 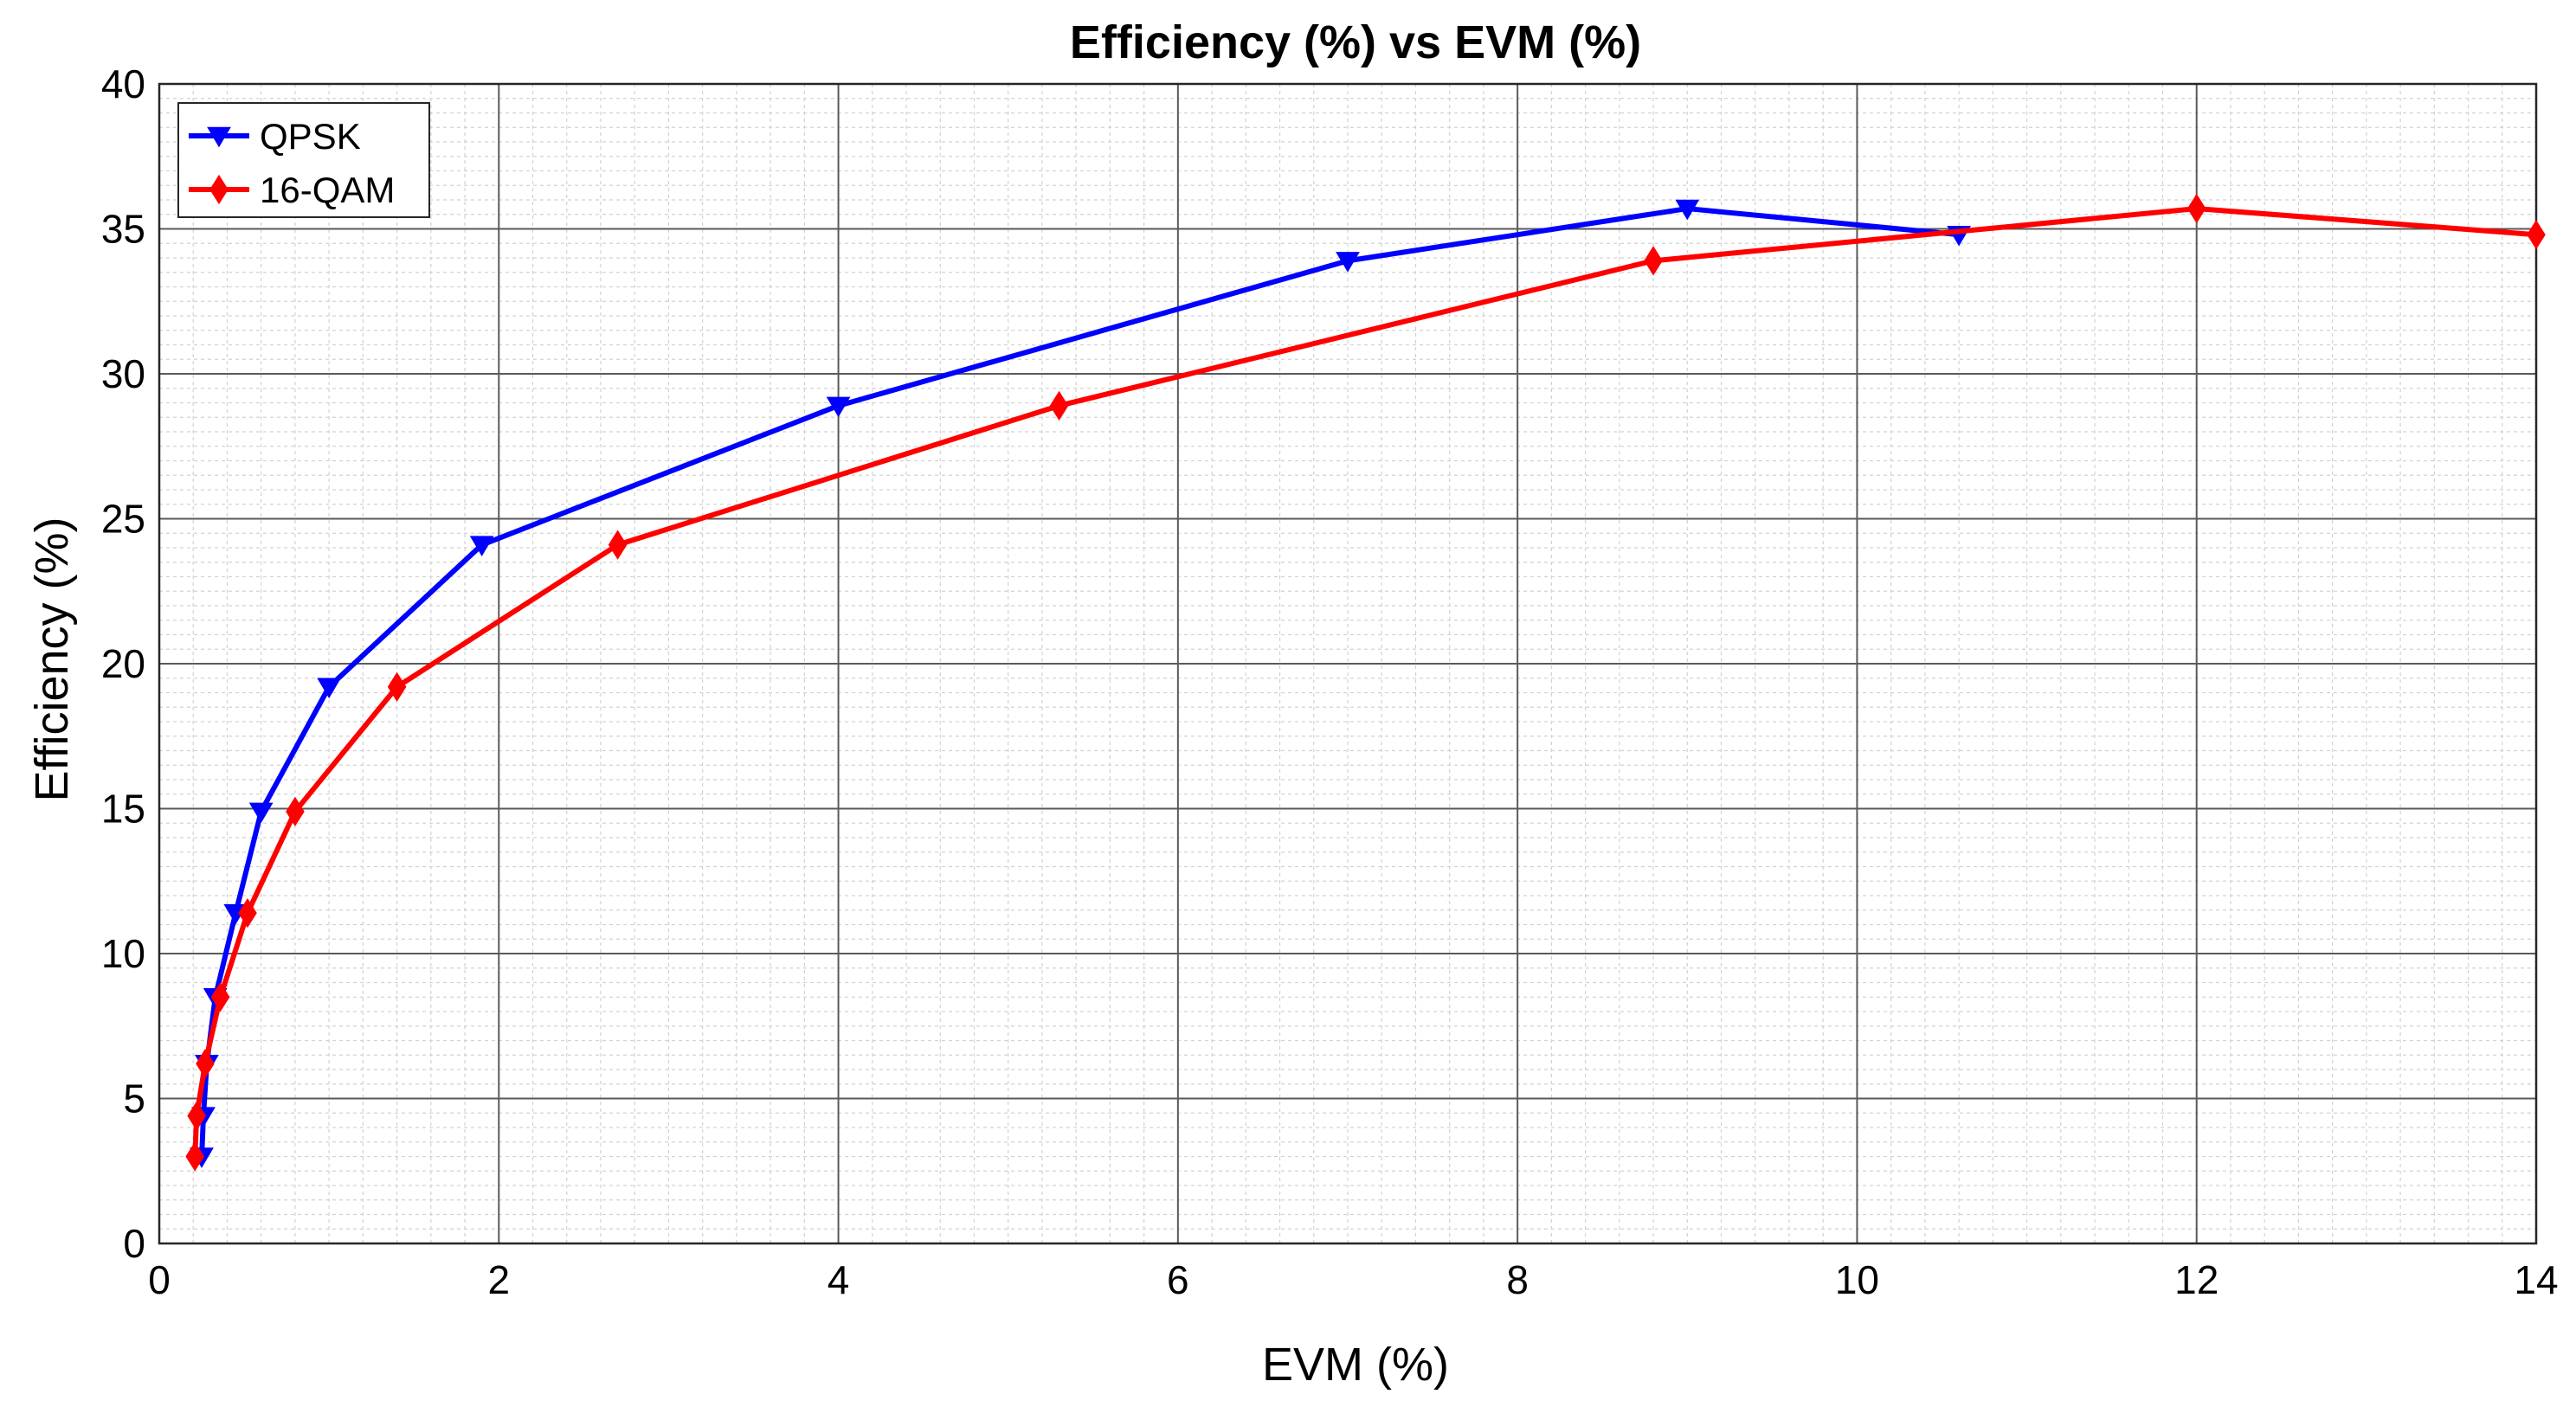 I want to click on x-tick-label: 12, so click(x=2196, y=1279).